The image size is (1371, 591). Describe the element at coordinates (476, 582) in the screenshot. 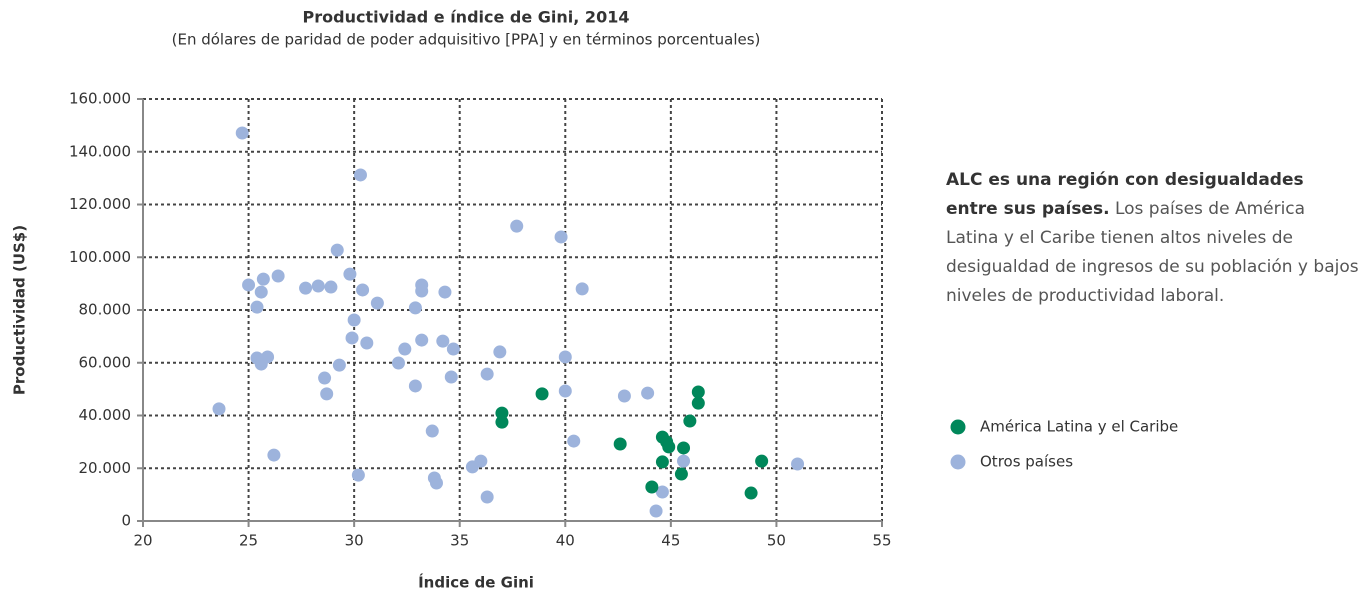

I see `x-axis-label: Índice de Gini` at that location.